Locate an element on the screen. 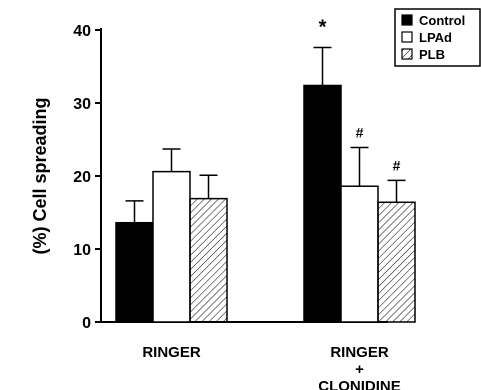  y-tick-label: 10 is located at coordinates (82, 250).